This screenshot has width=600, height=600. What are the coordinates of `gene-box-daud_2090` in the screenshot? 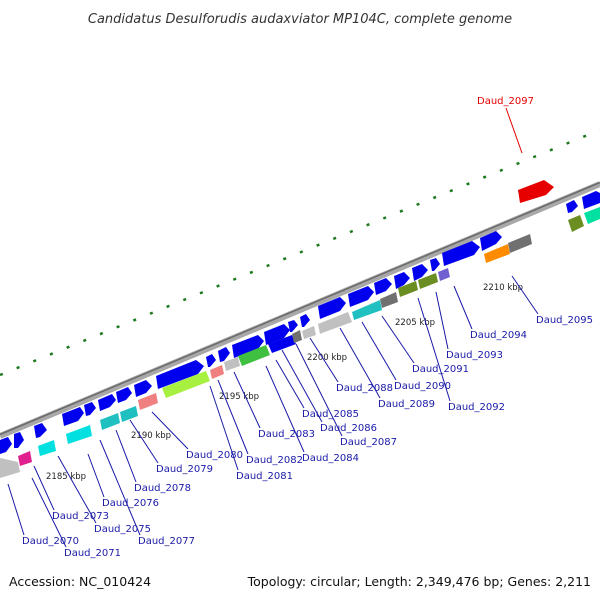 It's located at (408, 289).